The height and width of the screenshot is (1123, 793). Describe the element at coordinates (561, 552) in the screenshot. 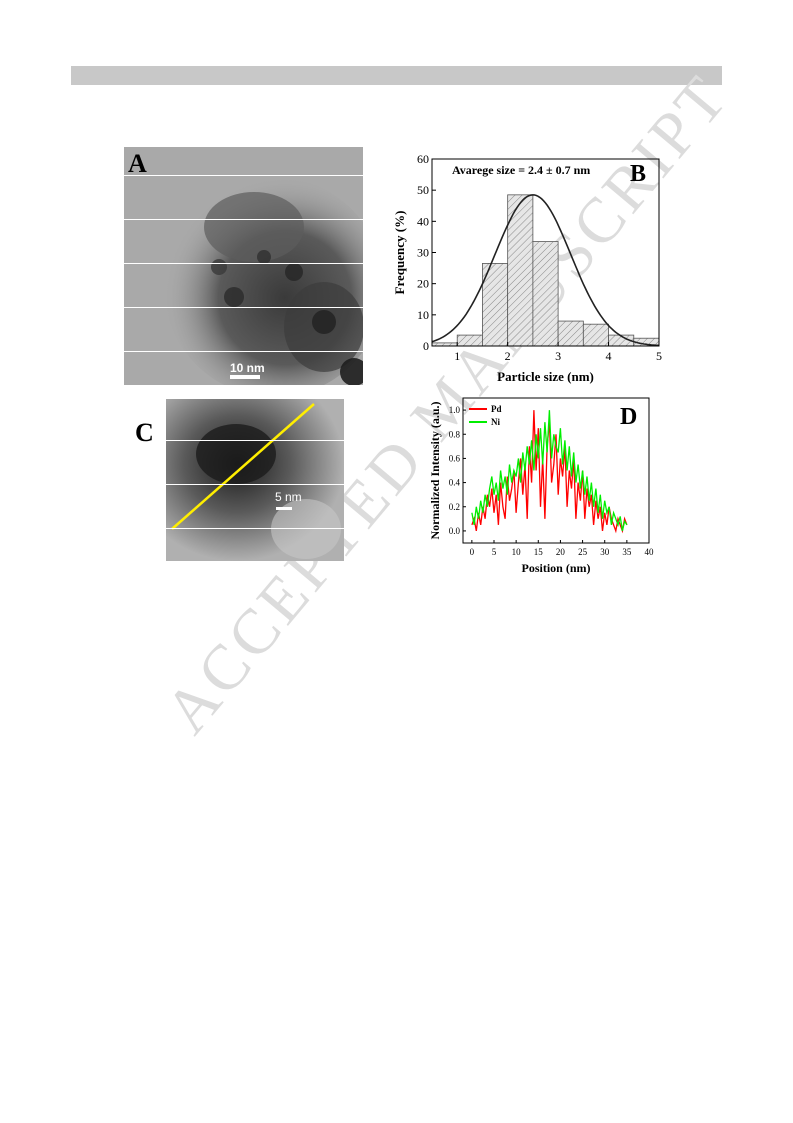

I see `d-x-tick-label-4: 20` at that location.